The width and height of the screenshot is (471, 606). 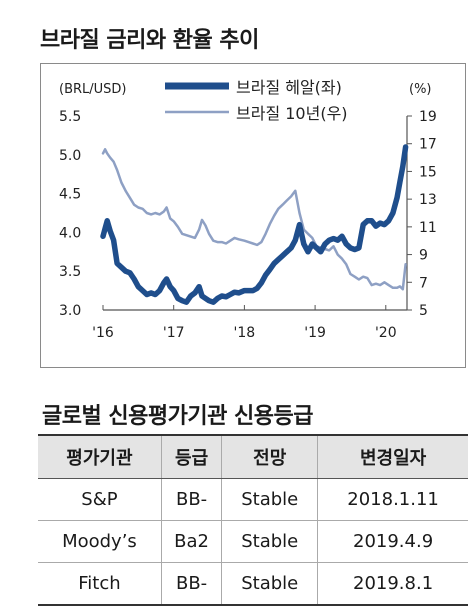 I want to click on header-agency: 평가기관, so click(x=100, y=456).